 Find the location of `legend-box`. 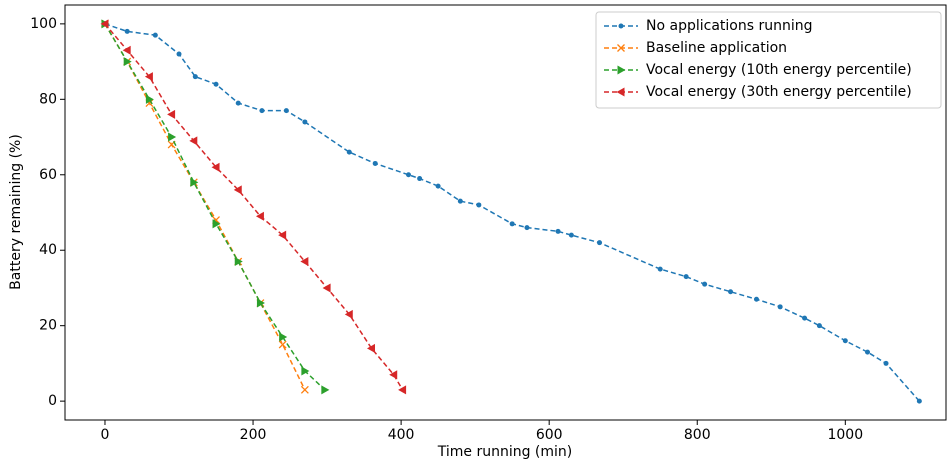

legend-box is located at coordinates (768, 60).